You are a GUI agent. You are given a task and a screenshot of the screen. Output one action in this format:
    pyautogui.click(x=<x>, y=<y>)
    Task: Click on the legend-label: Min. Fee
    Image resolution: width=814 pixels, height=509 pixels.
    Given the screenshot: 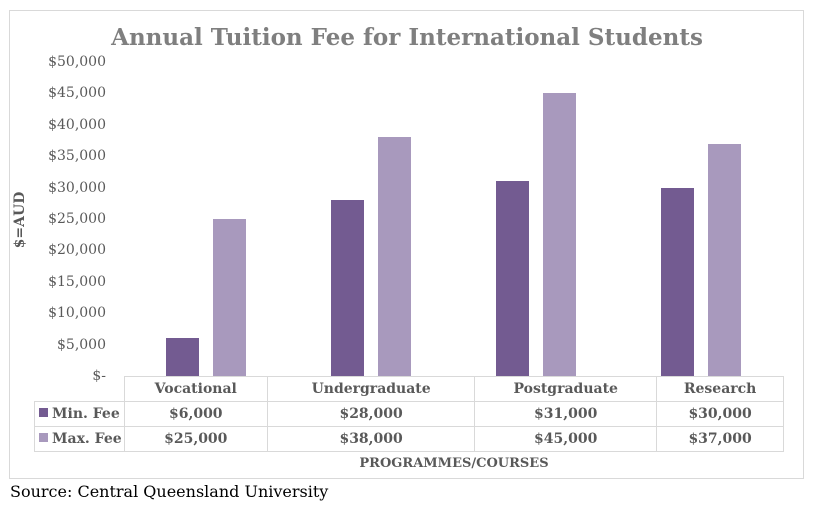 What is the action you would take?
    pyautogui.click(x=86, y=414)
    